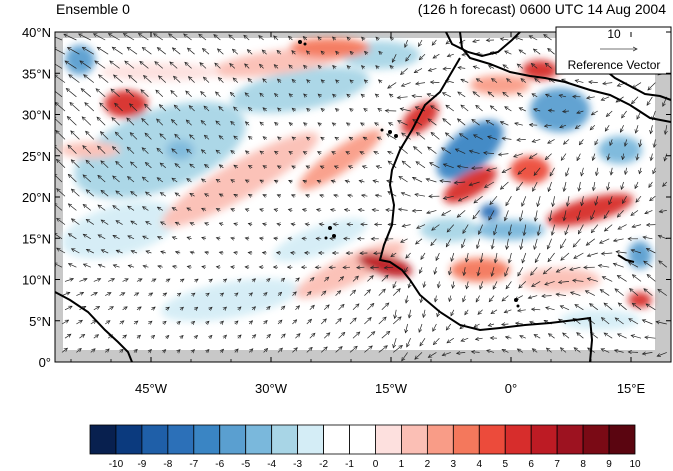 Image resolution: width=673 pixels, height=471 pixels. What do you see at coordinates (583, 464) in the screenshot?
I see `colorbar-label: 8` at bounding box center [583, 464].